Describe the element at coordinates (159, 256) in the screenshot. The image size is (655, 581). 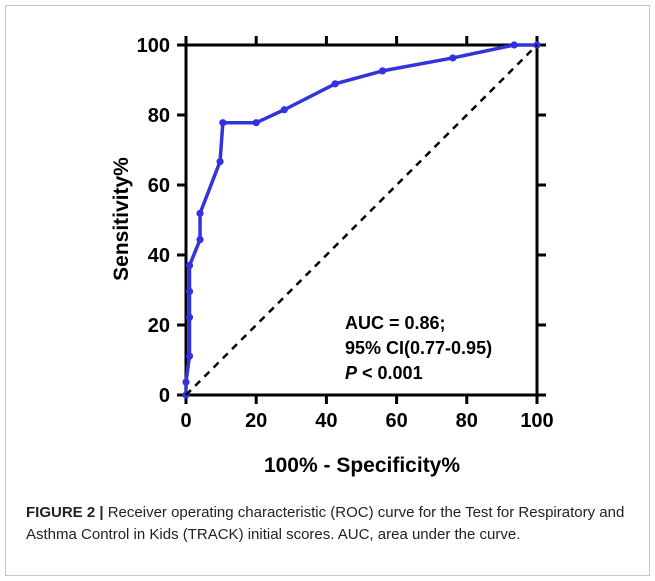
I see `y-tick-label: 40` at that location.